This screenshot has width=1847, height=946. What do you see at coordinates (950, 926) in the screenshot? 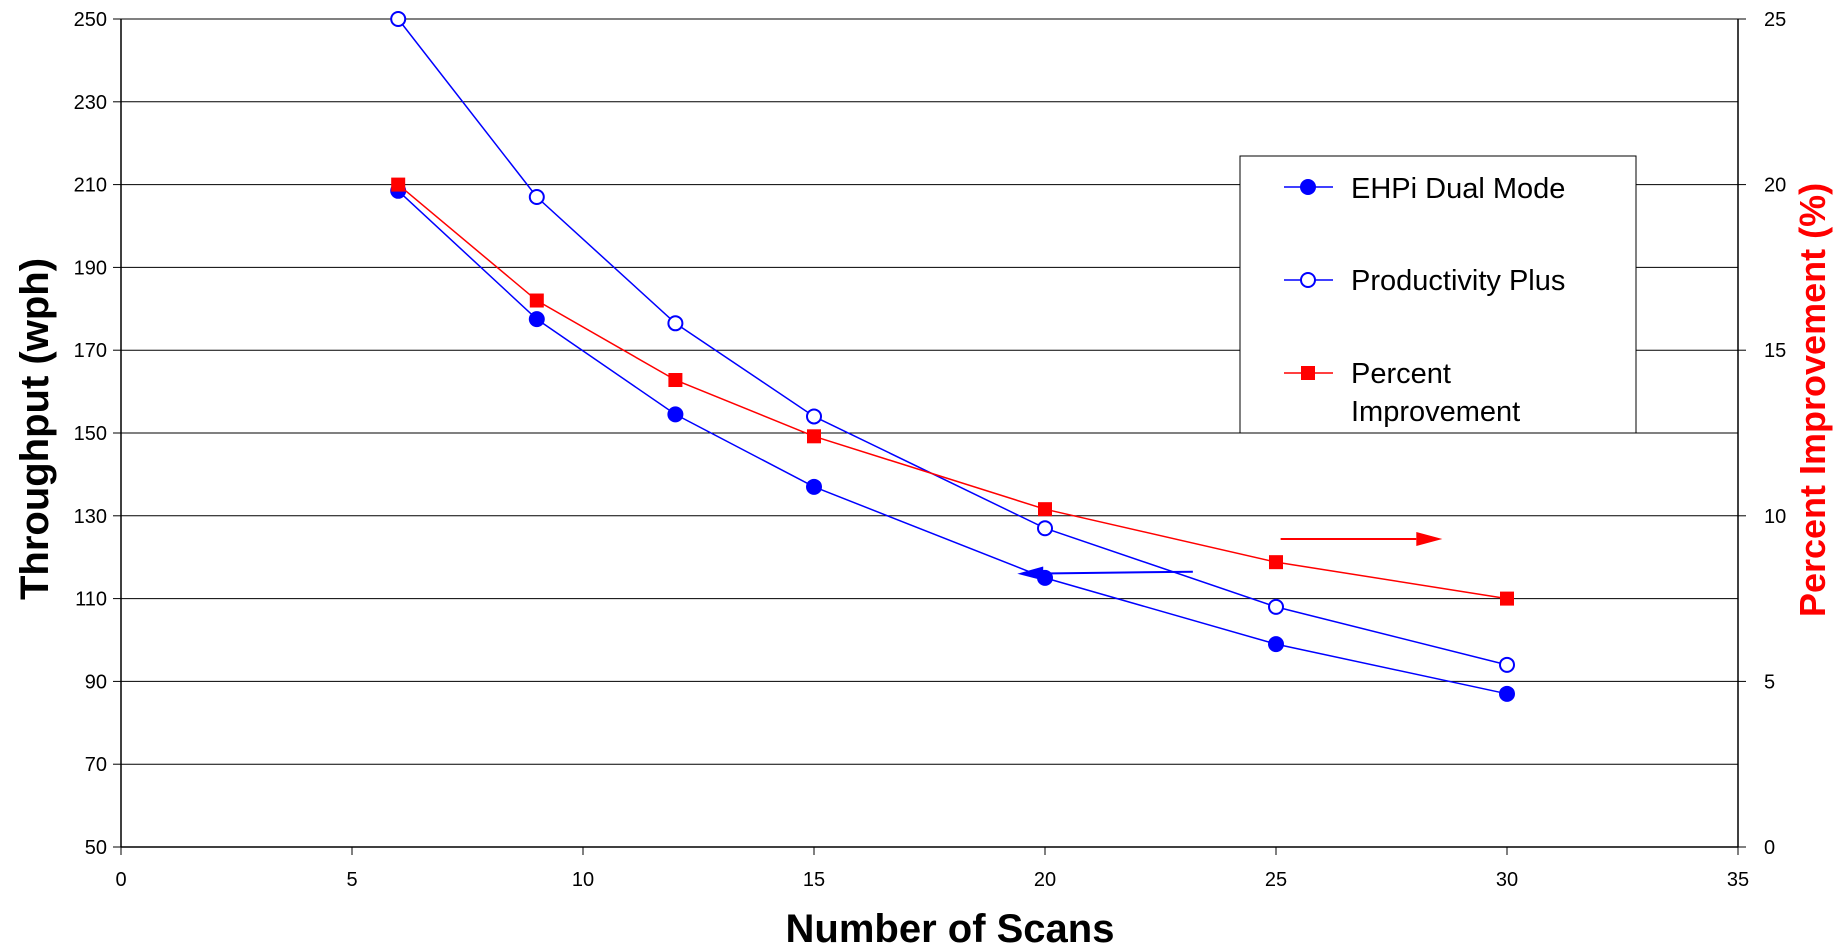
I see `x-axis-title: Number of Scans` at bounding box center [950, 926].